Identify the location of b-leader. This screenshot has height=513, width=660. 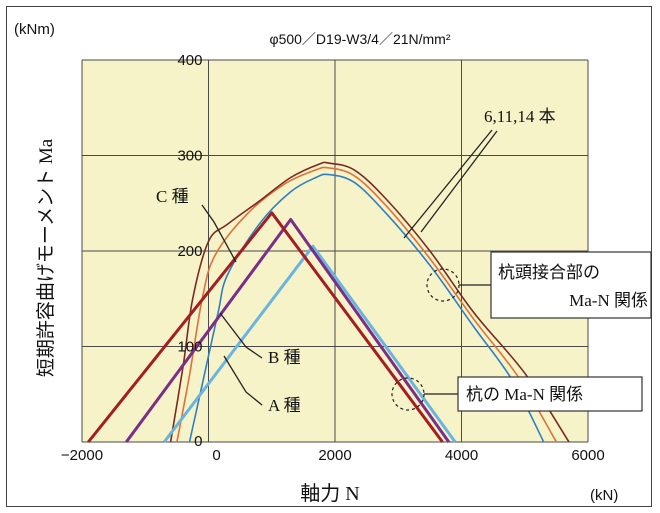
(241, 335).